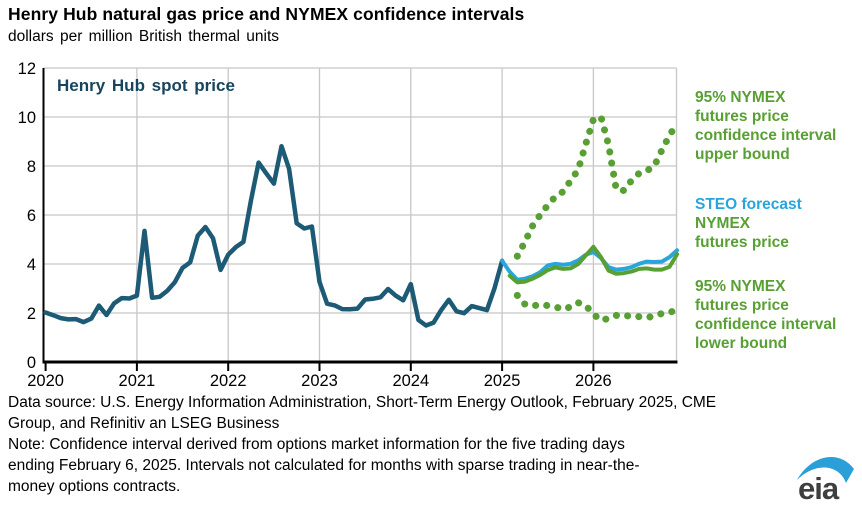  What do you see at coordinates (502, 381) in the screenshot?
I see `x-tick-label: 2025` at bounding box center [502, 381].